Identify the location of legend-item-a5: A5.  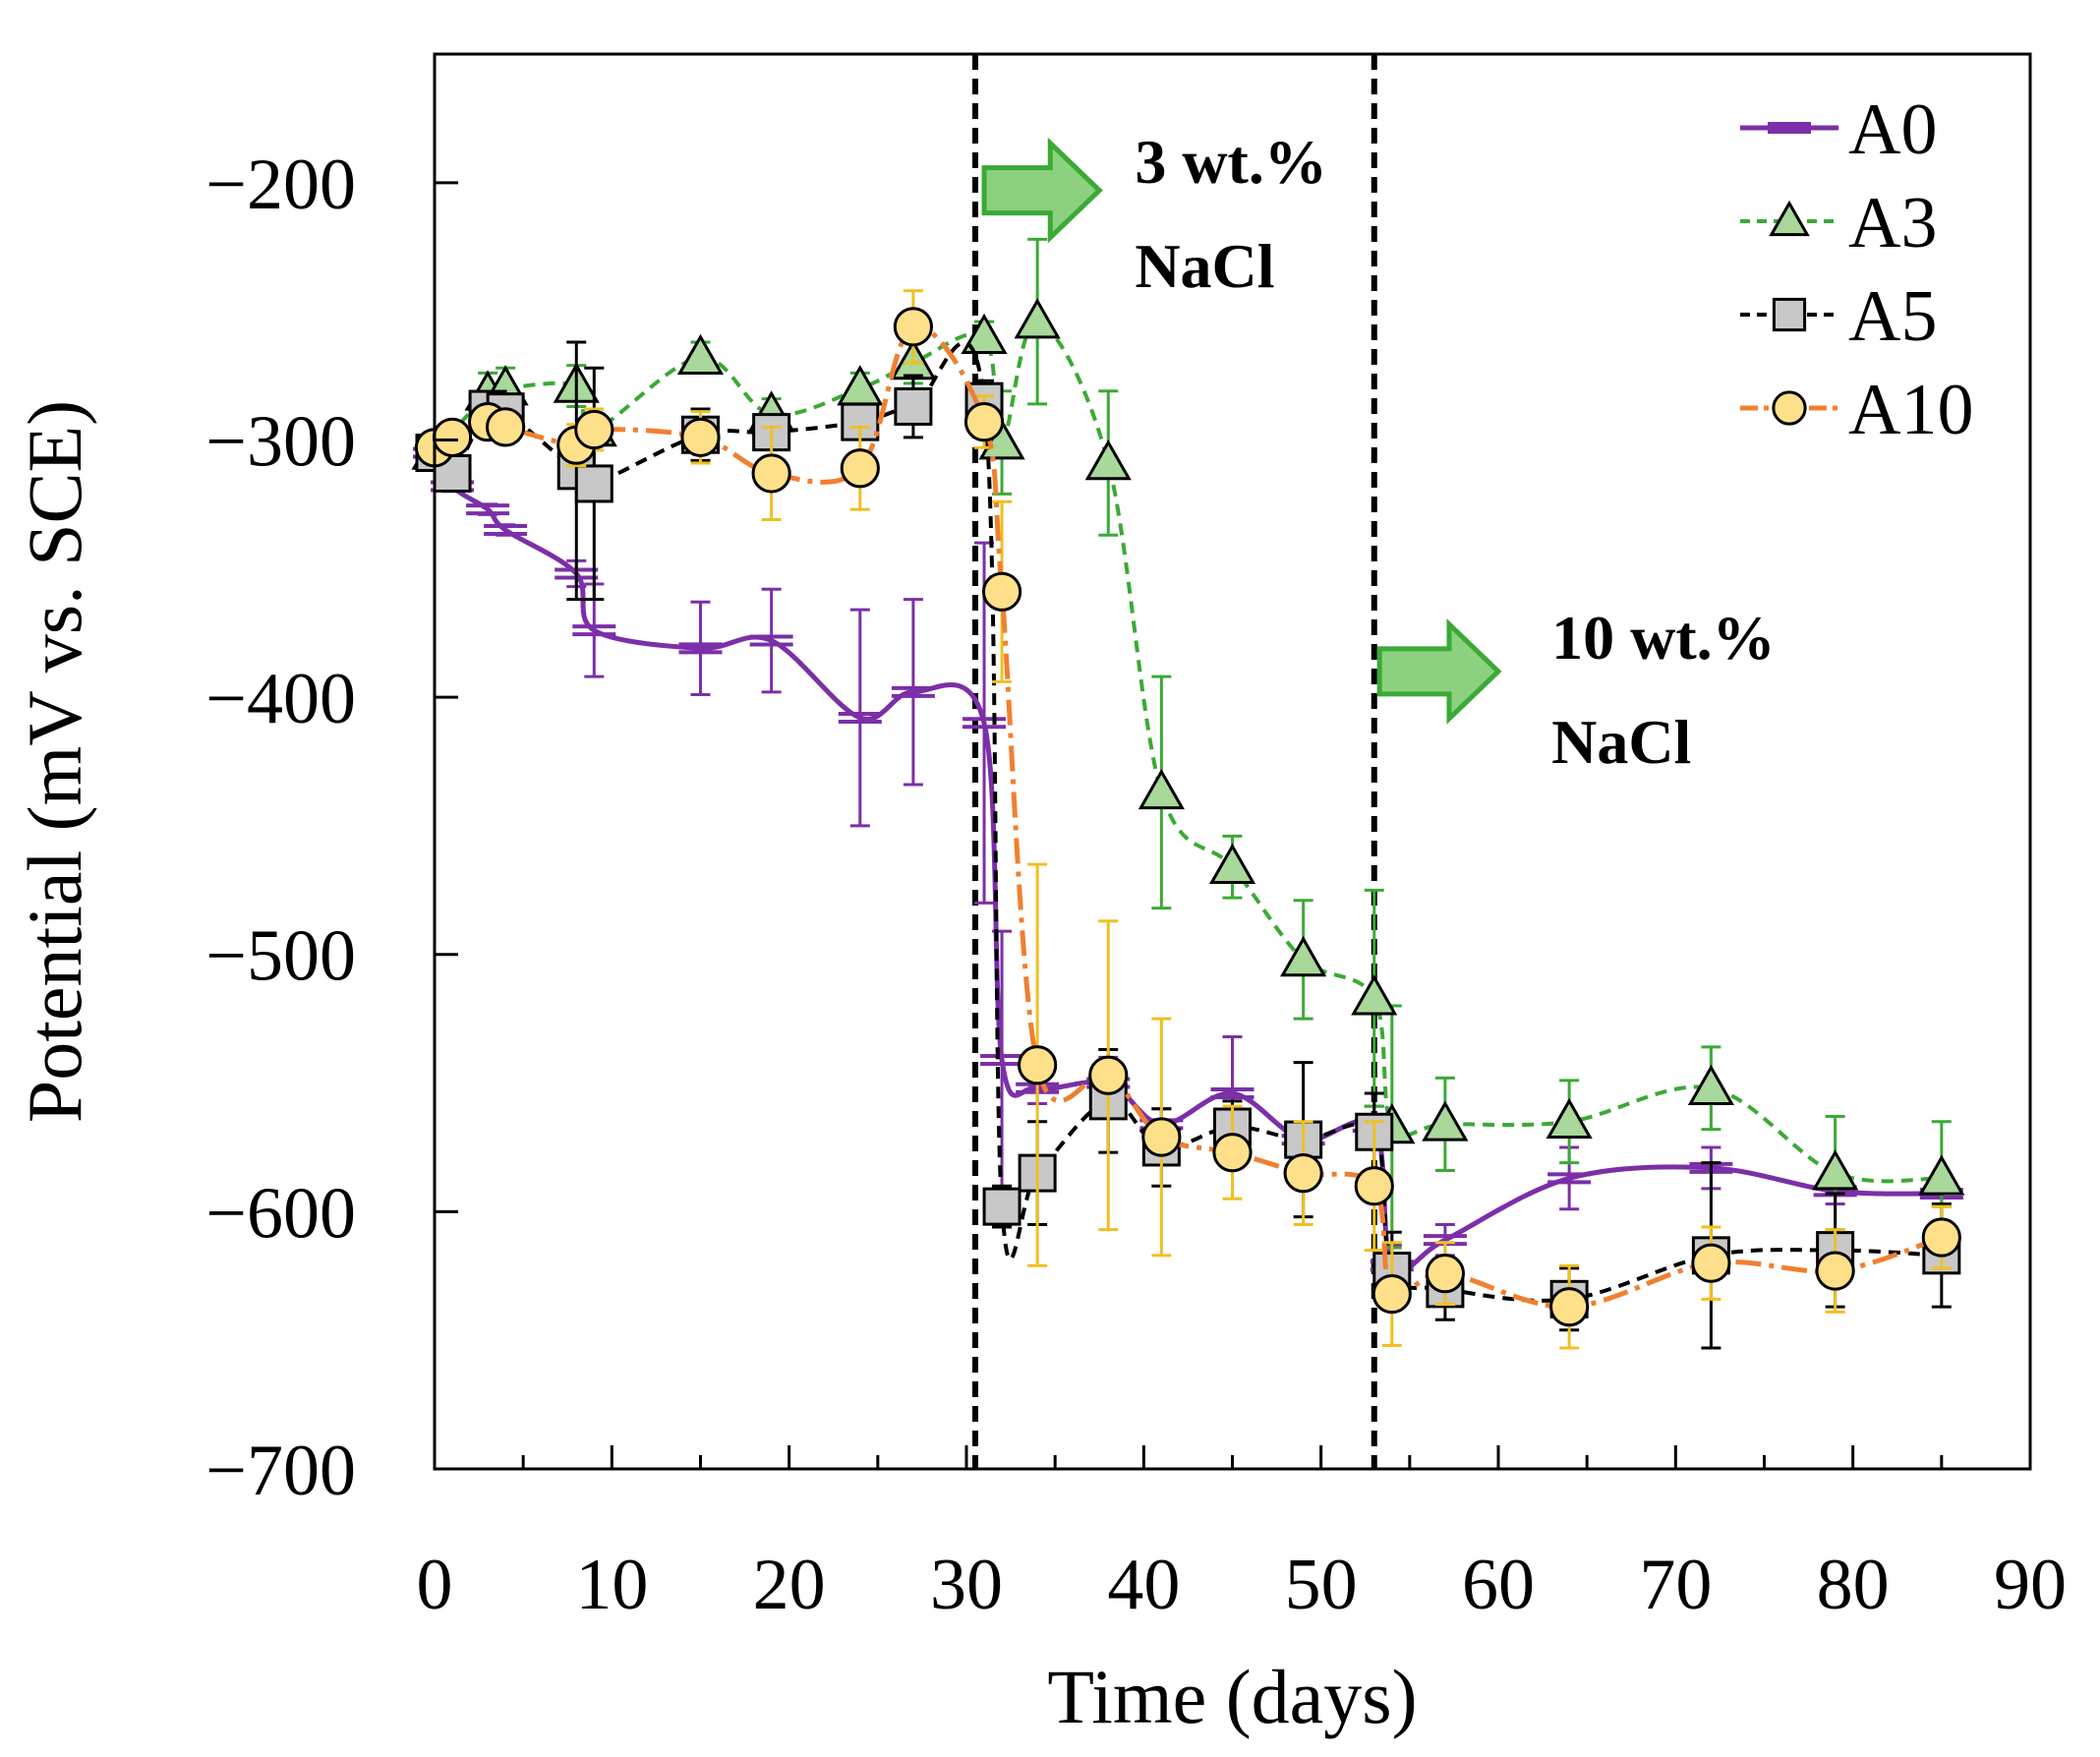
(1838, 316).